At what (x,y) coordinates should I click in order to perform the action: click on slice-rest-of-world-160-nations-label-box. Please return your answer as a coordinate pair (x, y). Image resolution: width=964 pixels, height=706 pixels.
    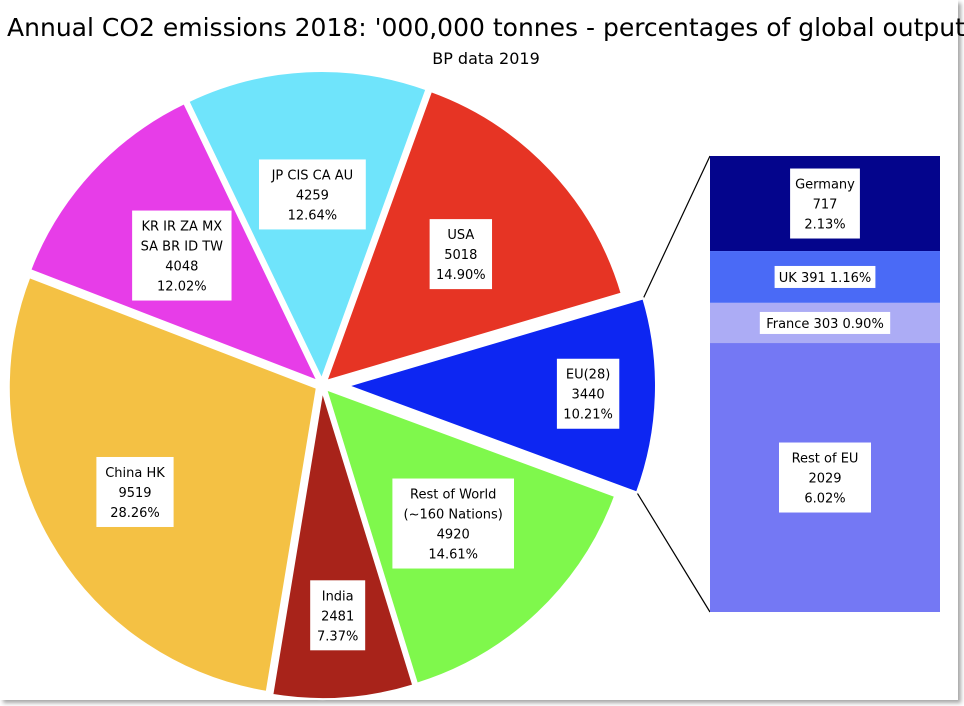
    Looking at the image, I should click on (453, 523).